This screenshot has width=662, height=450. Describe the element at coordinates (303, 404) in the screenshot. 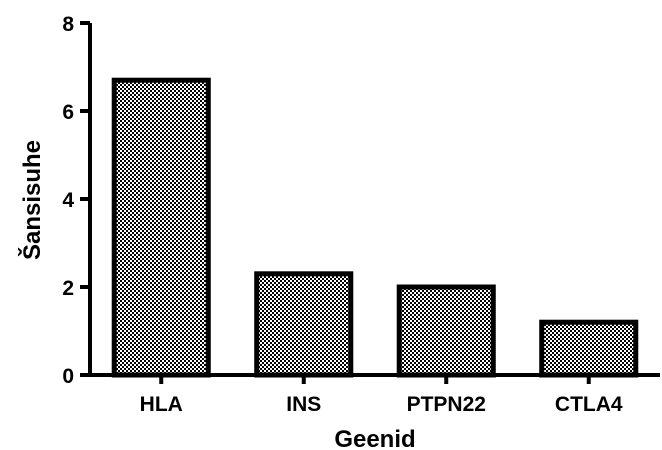

I see `x-tick-label: INS` at that location.